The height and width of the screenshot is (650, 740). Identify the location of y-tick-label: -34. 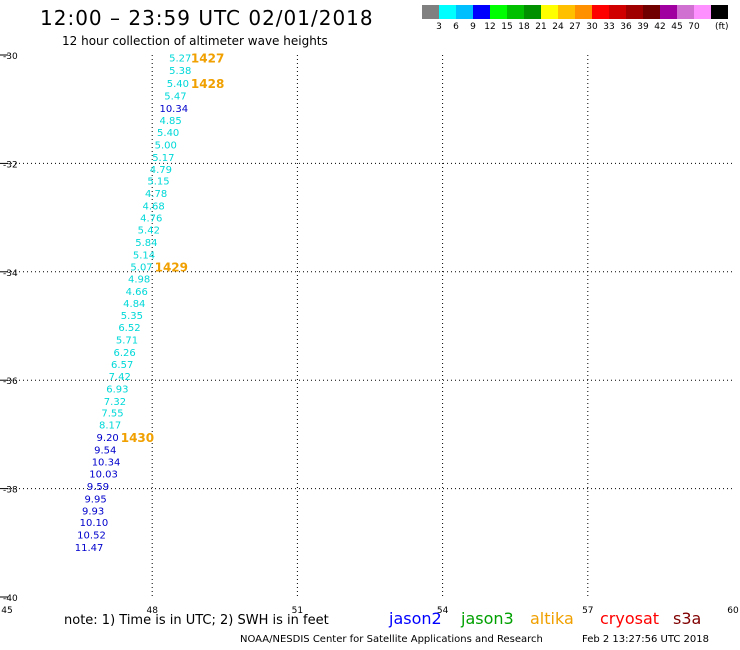
(10, 274).